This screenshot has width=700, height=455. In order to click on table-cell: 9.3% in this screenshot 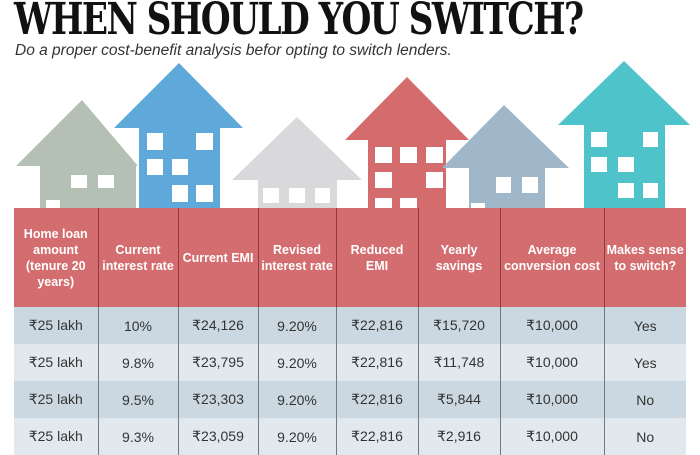, I will do `click(137, 436)`.